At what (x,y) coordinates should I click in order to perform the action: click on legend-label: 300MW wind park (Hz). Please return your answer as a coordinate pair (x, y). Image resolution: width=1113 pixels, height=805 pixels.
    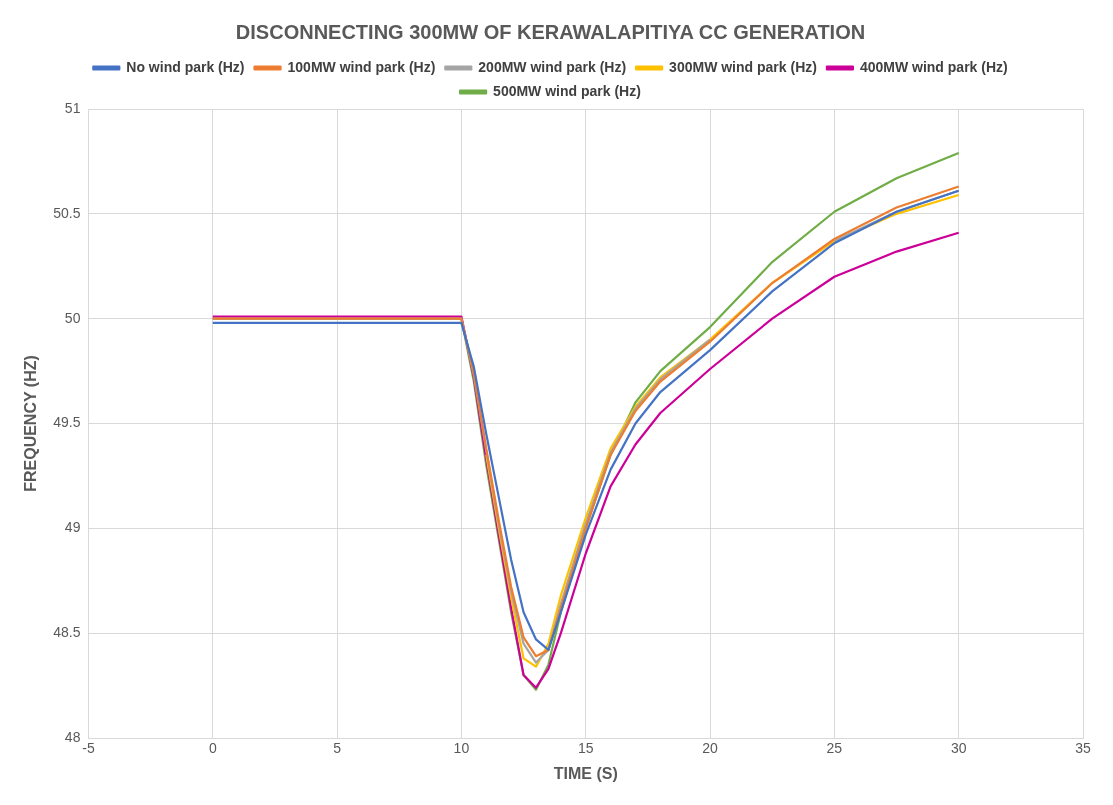
    Looking at the image, I should click on (743, 66).